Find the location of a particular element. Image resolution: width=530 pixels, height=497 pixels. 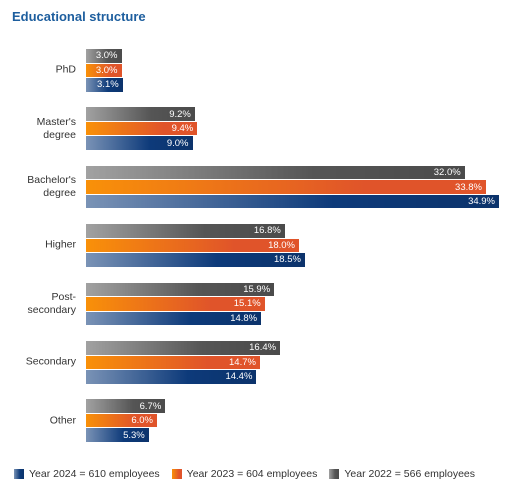

legend-item: Year 2024 = 610 employees is located at coordinates (87, 474).